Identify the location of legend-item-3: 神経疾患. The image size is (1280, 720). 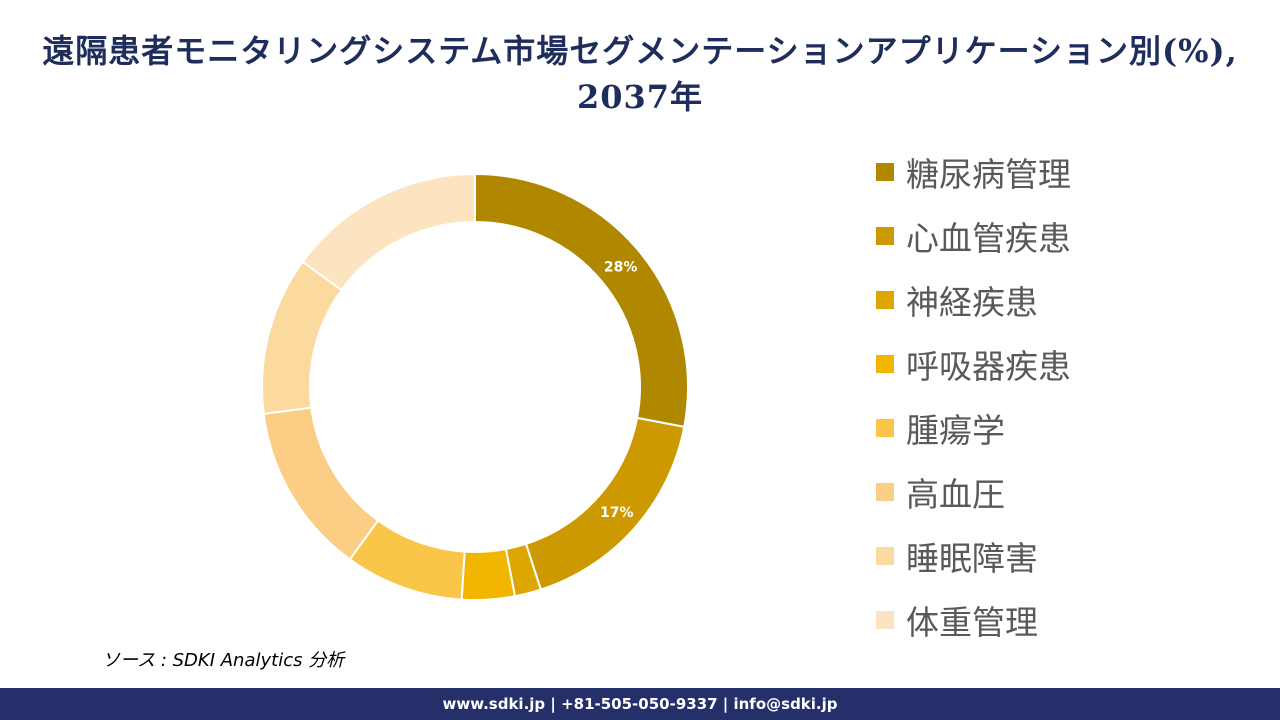
(1066, 300).